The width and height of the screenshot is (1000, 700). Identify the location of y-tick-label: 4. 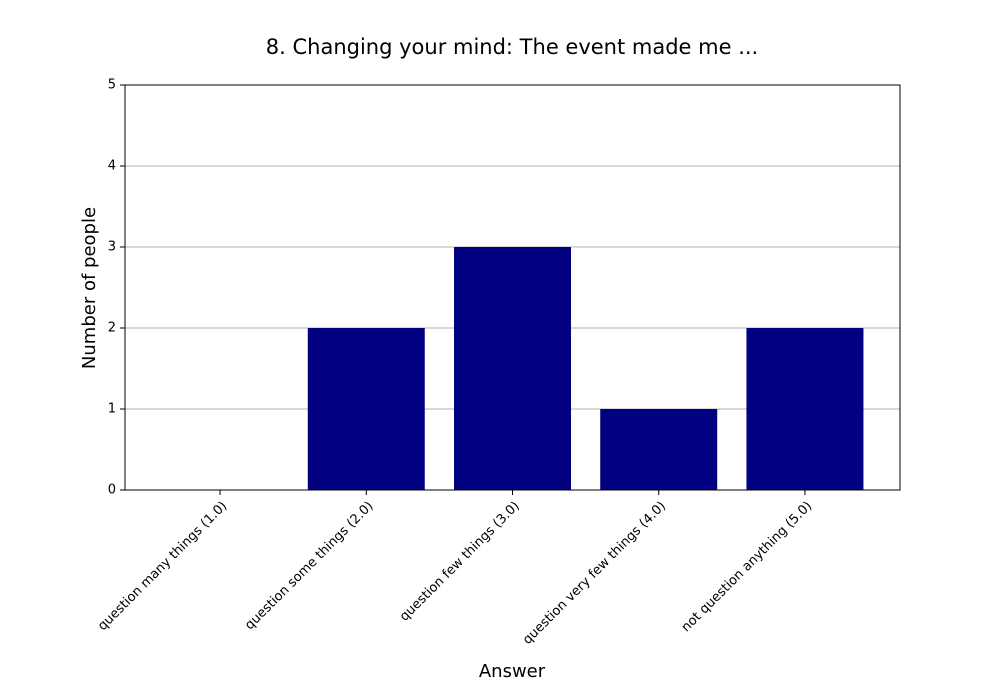
(112, 166).